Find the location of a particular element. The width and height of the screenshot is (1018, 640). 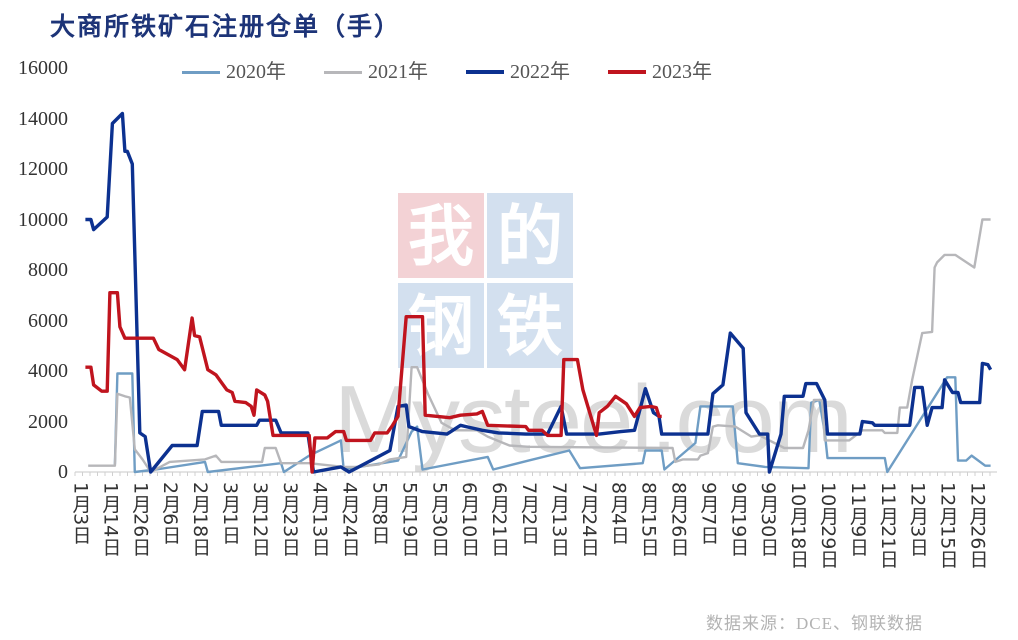

watermark-char: 钢 is located at coordinates (441, 325).